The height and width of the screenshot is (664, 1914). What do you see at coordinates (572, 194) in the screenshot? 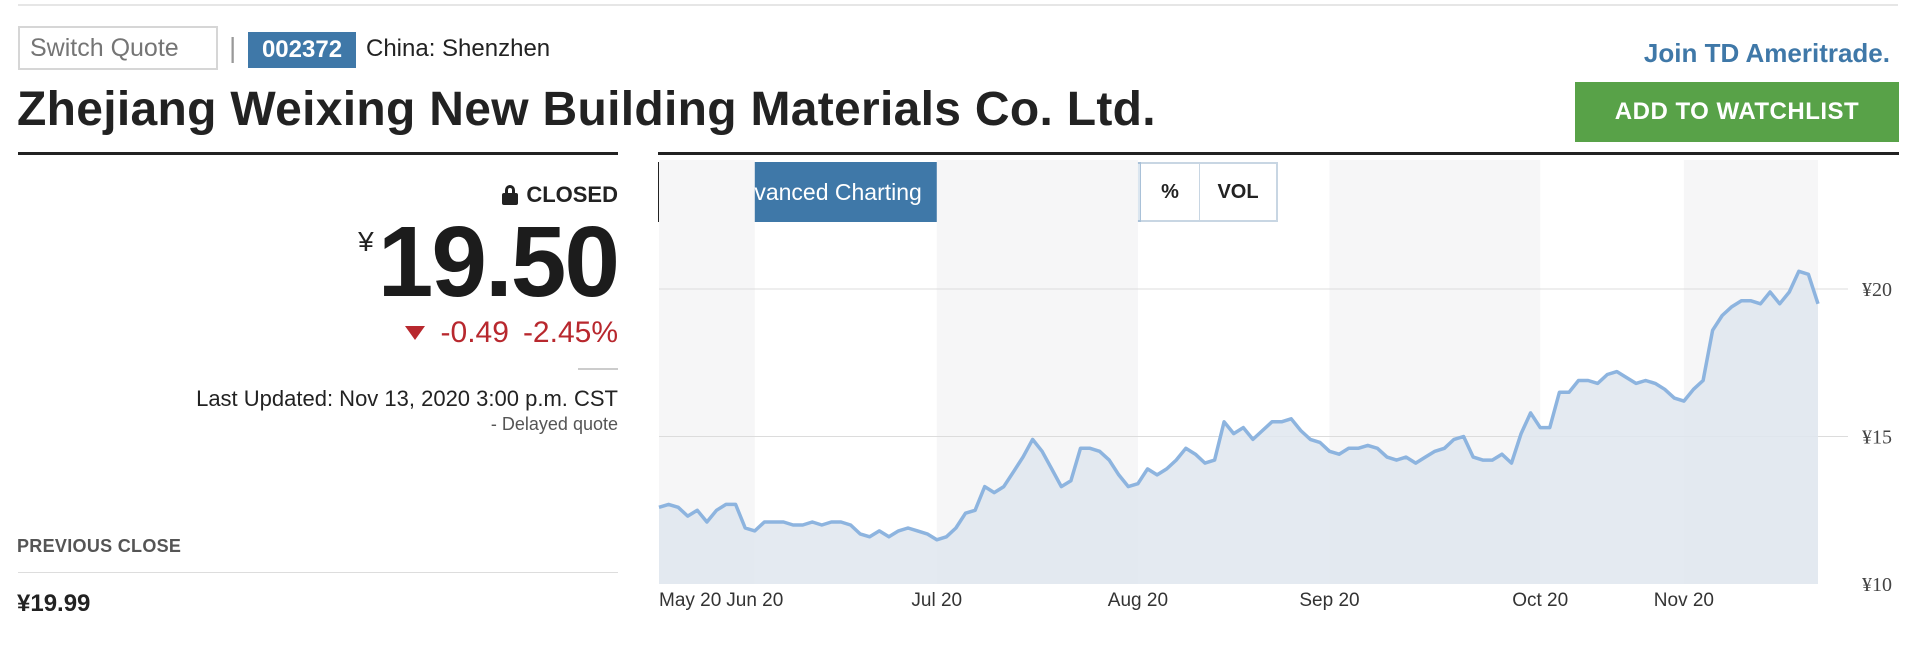
I see `market-status-label: CLOSED` at bounding box center [572, 194].